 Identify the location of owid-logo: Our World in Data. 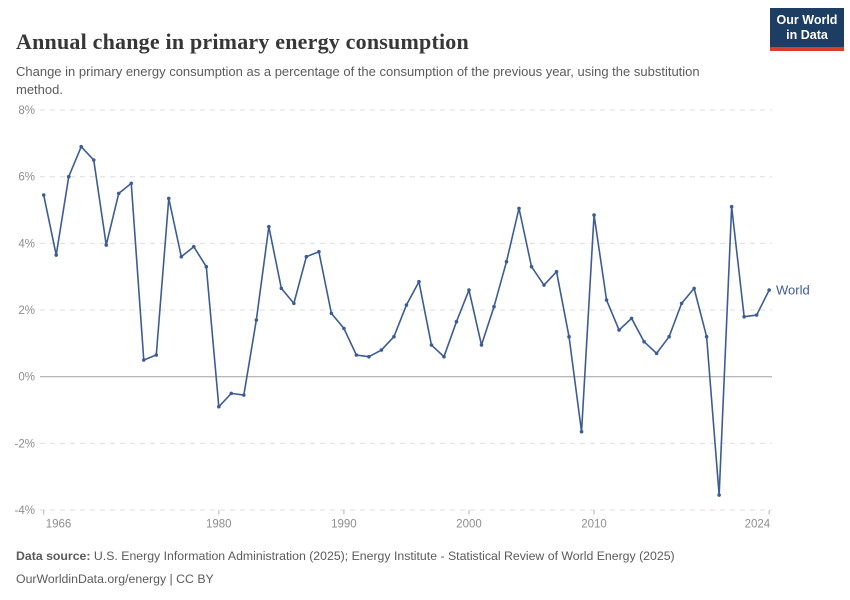
(807, 29).